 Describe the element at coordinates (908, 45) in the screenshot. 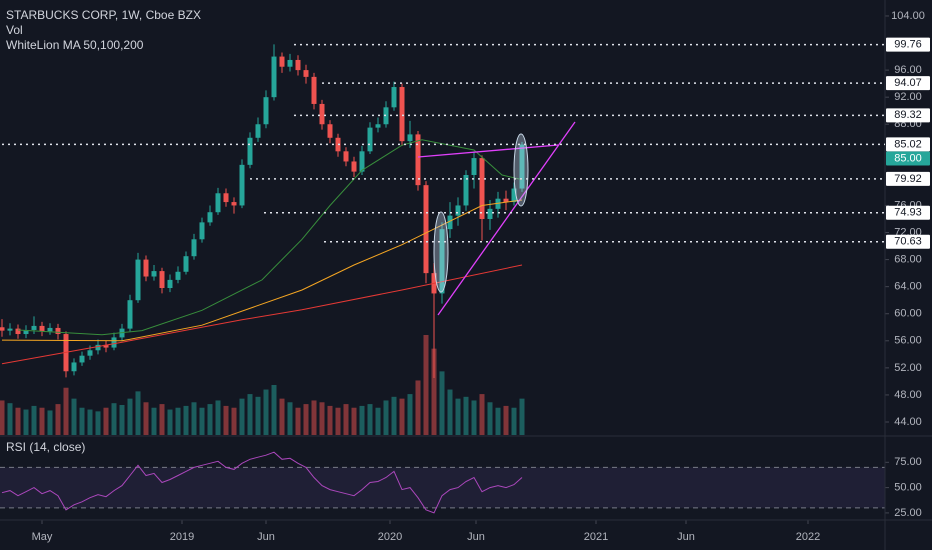

I see `level-label: 99.76` at that location.